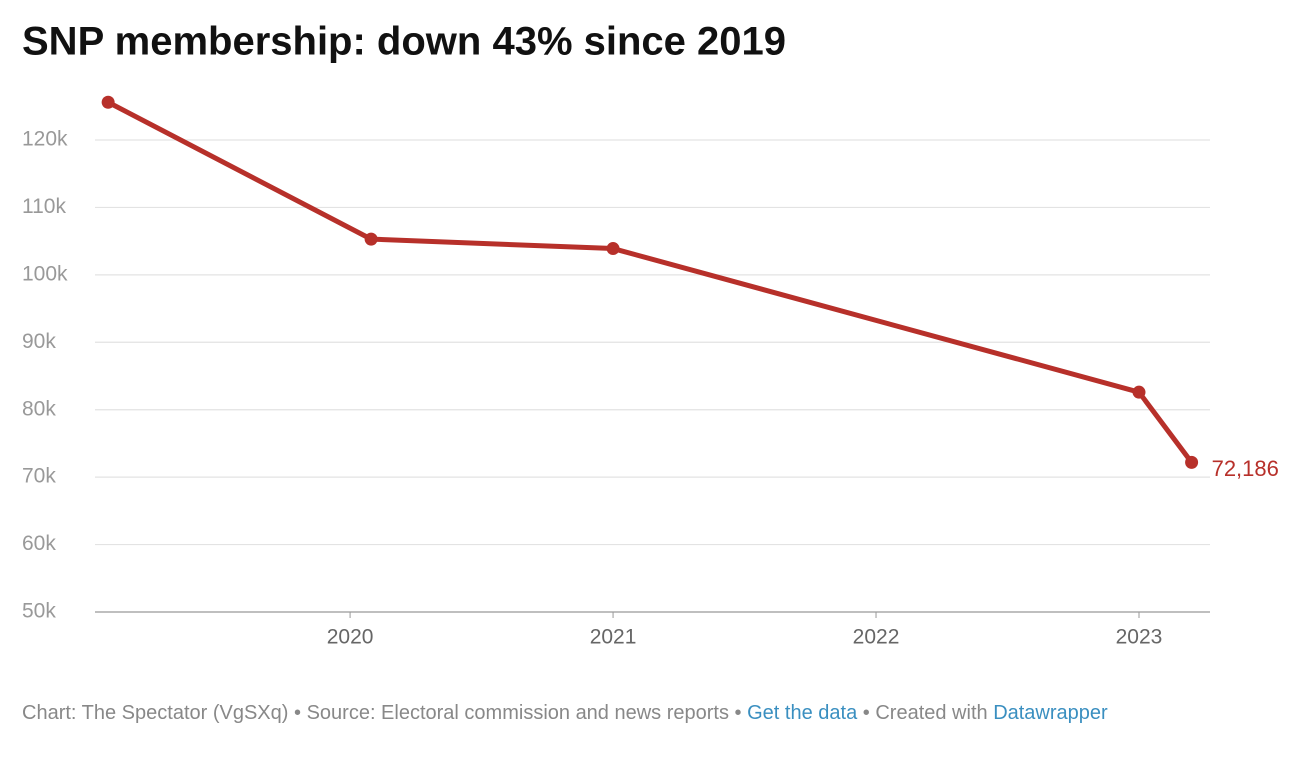  Describe the element at coordinates (931, 713) in the screenshot. I see `made-with: Created with` at that location.